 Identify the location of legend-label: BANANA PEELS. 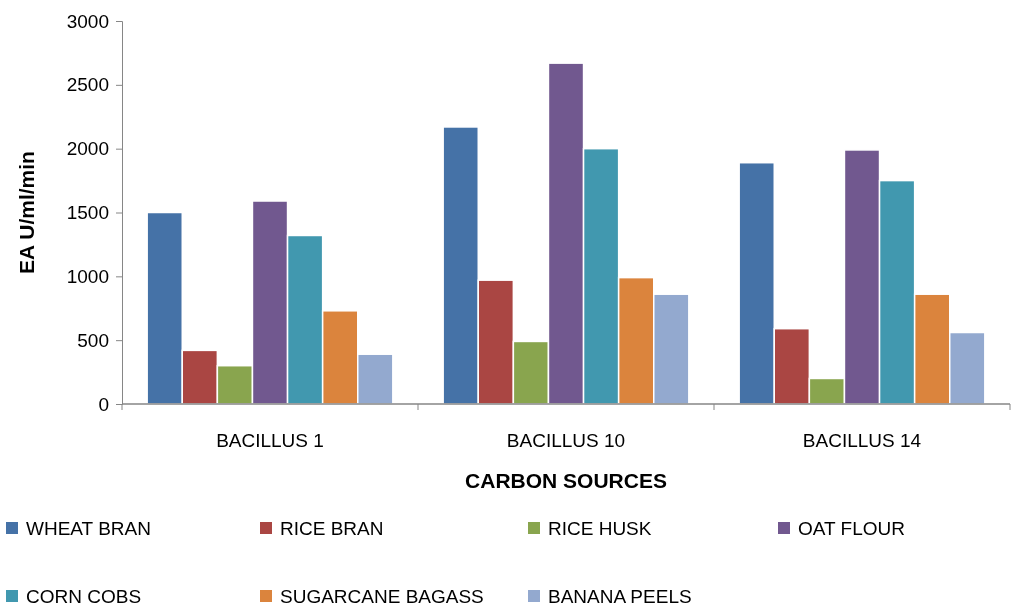
(620, 596).